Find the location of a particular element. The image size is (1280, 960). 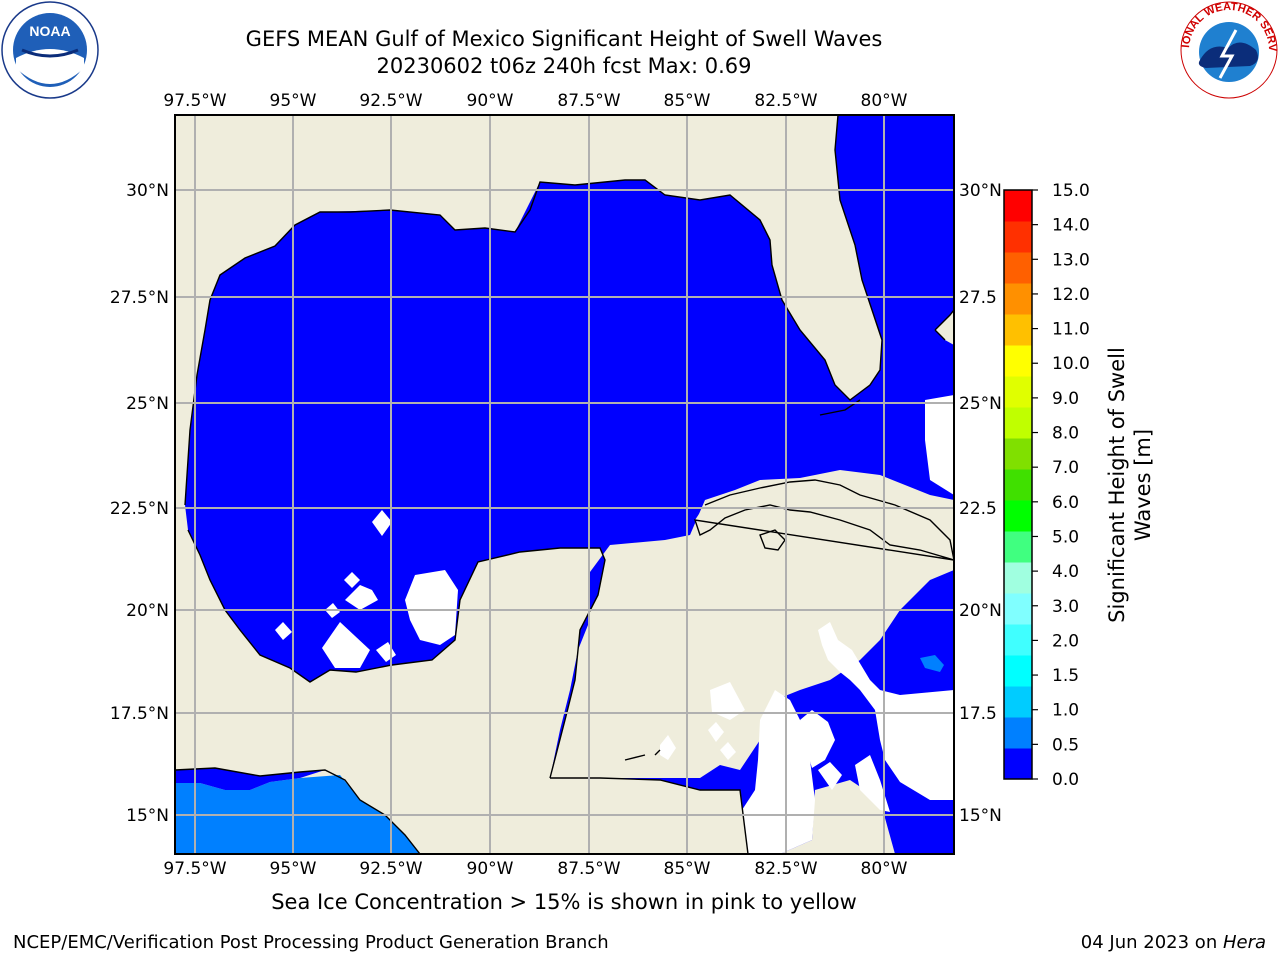

colorbar-tick-label: 0.0 is located at coordinates (1065, 780).